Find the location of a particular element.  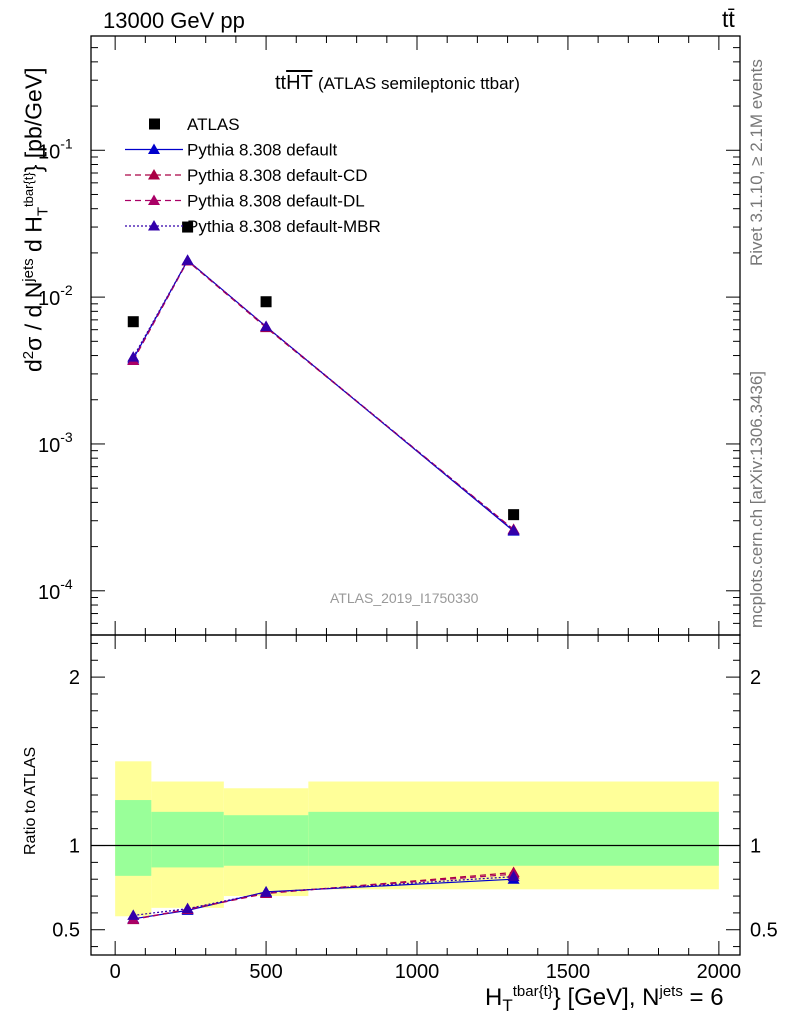

main-y-tick-label-exponent: -4 is located at coordinates (66, 584).